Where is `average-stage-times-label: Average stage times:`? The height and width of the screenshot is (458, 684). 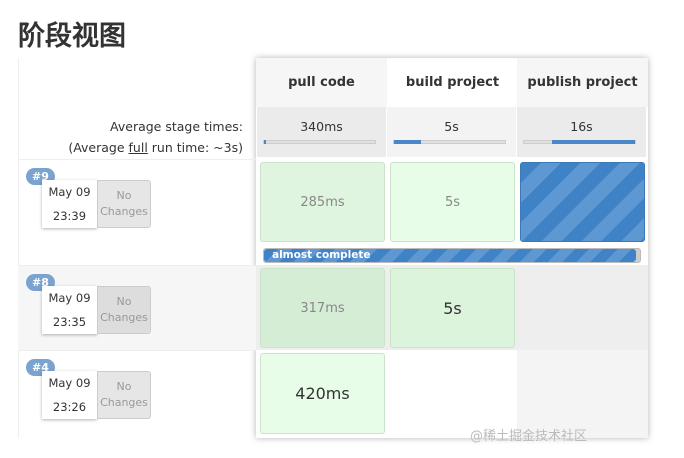 average-stage-times-label: Average stage times: is located at coordinates (176, 126).